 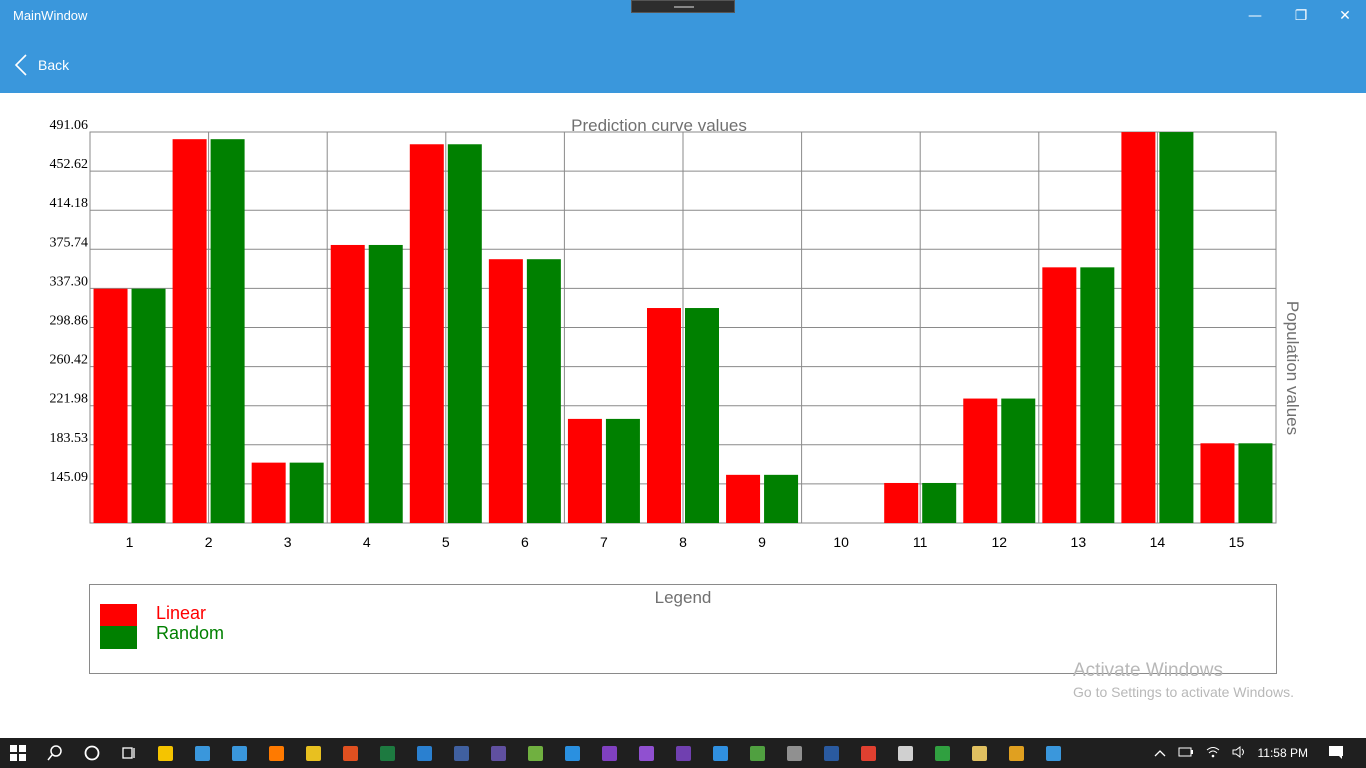 I want to click on y-tick-label: 298.86, so click(x=69, y=320).